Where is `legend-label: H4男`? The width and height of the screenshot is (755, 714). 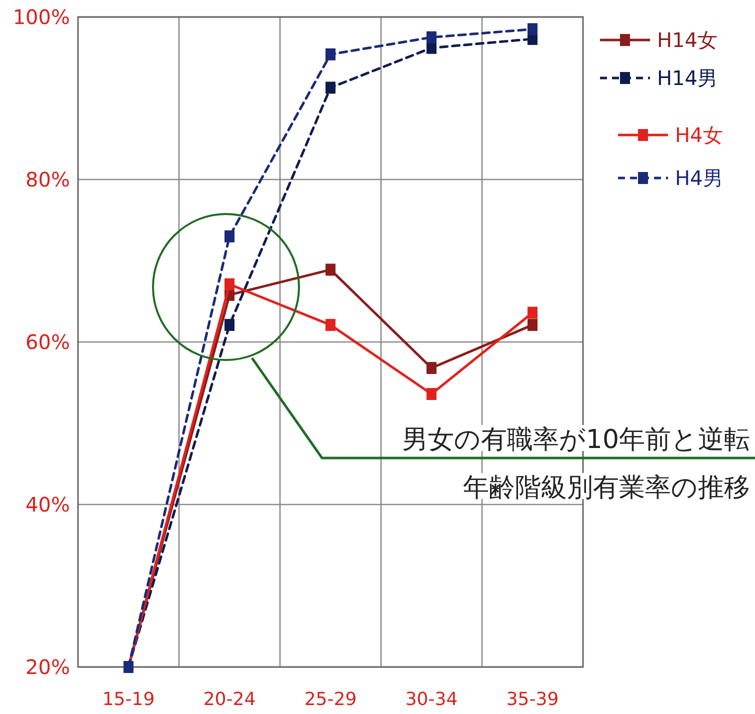
legend-label: H4男 is located at coordinates (699, 178).